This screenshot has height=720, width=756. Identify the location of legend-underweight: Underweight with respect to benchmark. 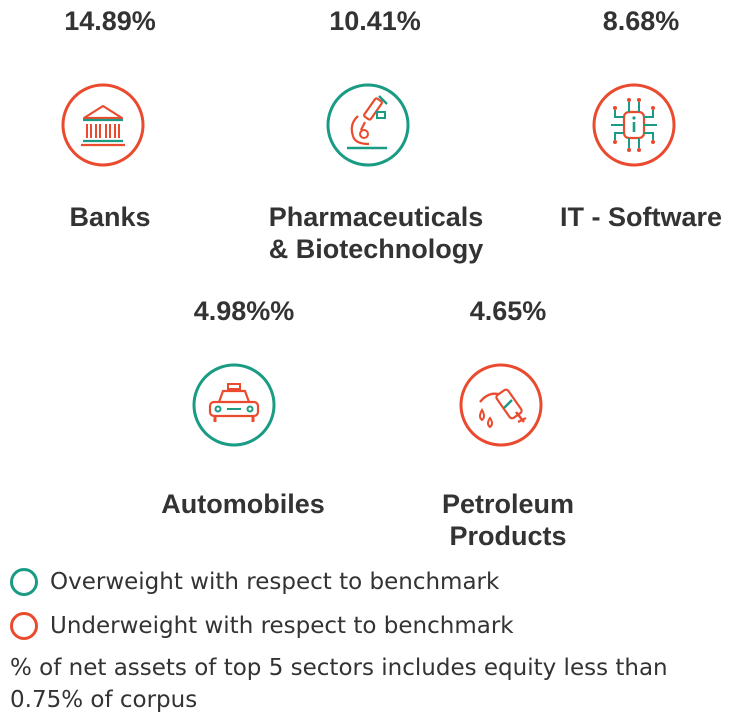
(262, 626).